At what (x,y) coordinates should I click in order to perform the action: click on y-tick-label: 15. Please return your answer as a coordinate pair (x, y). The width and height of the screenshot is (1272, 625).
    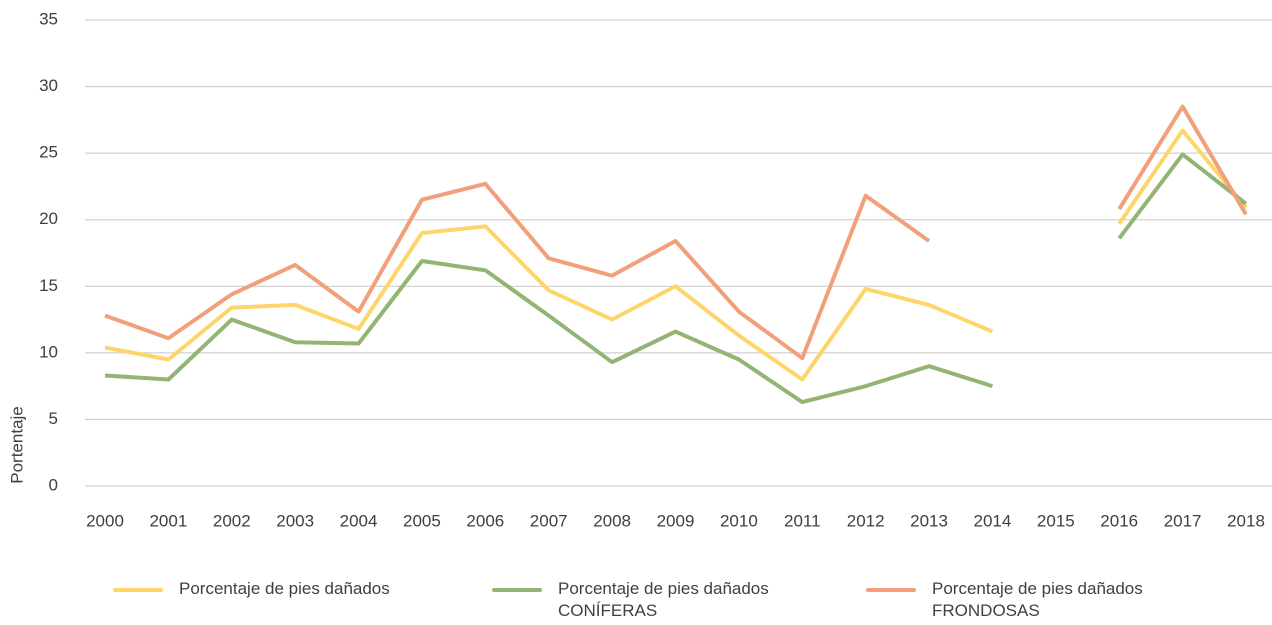
    Looking at the image, I should click on (48, 285).